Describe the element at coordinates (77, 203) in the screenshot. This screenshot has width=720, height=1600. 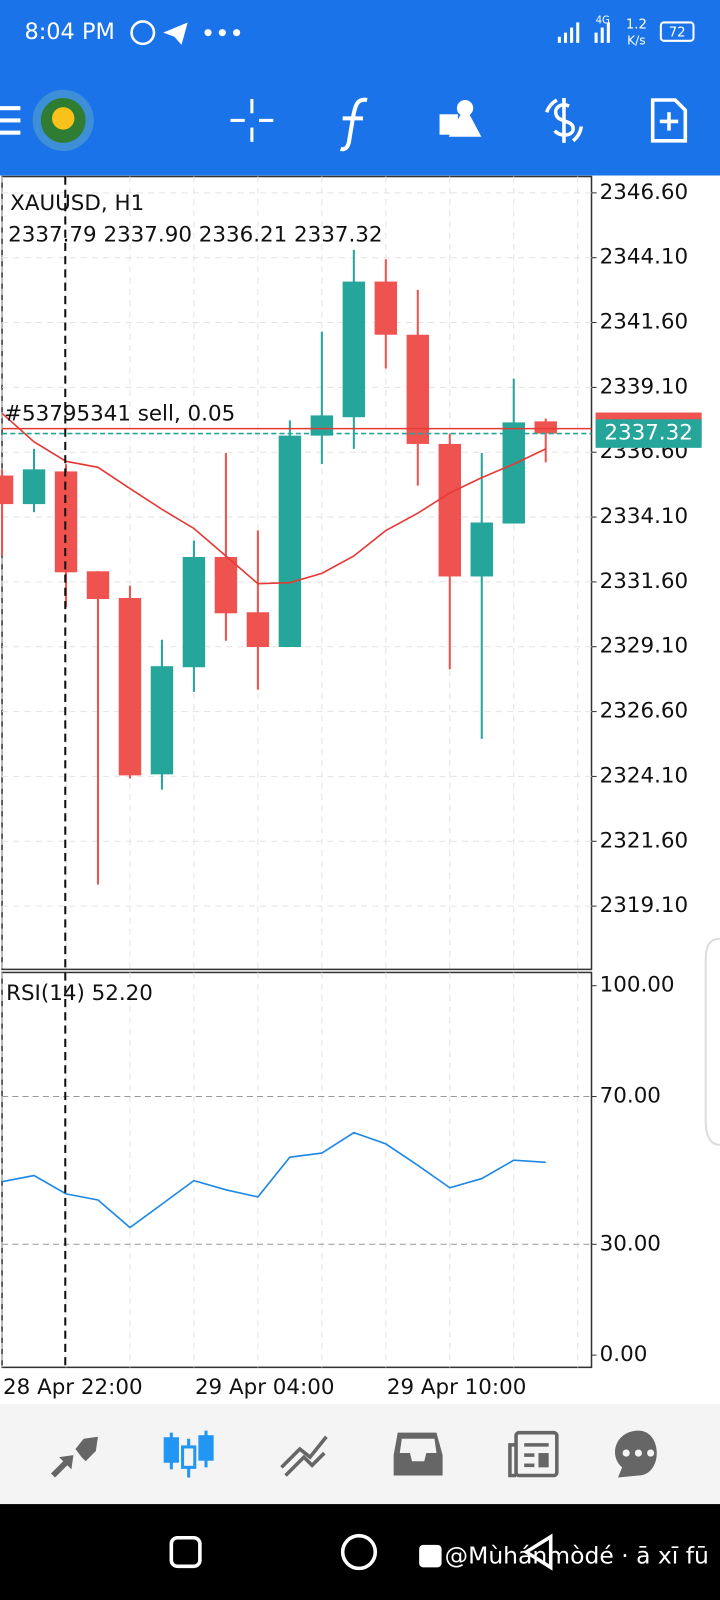
I see `symbol-title: XAUUSD, H1` at that location.